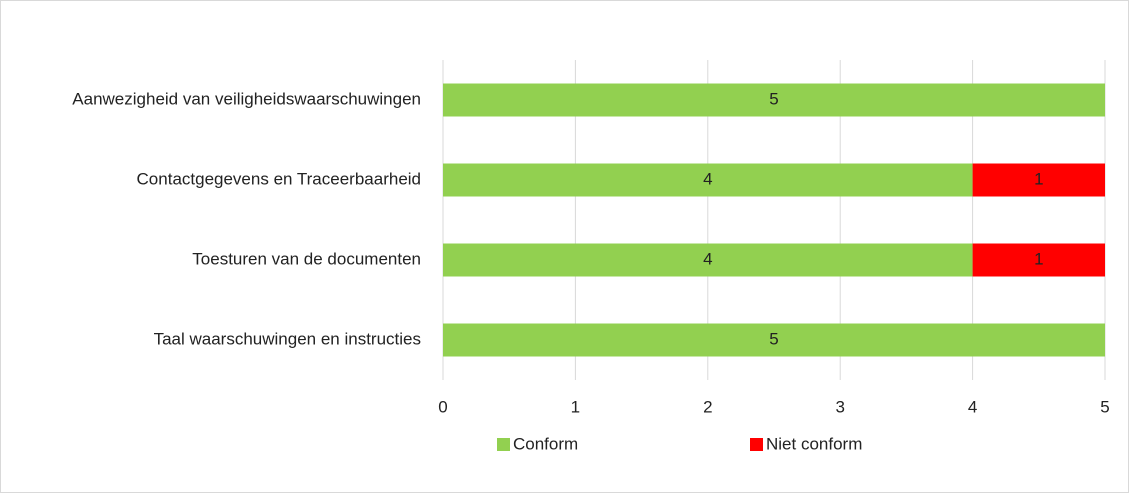 The width and height of the screenshot is (1129, 493). Describe the element at coordinates (287, 338) in the screenshot. I see `y-tick-label: Taal waarschuwingen en instructies` at that location.